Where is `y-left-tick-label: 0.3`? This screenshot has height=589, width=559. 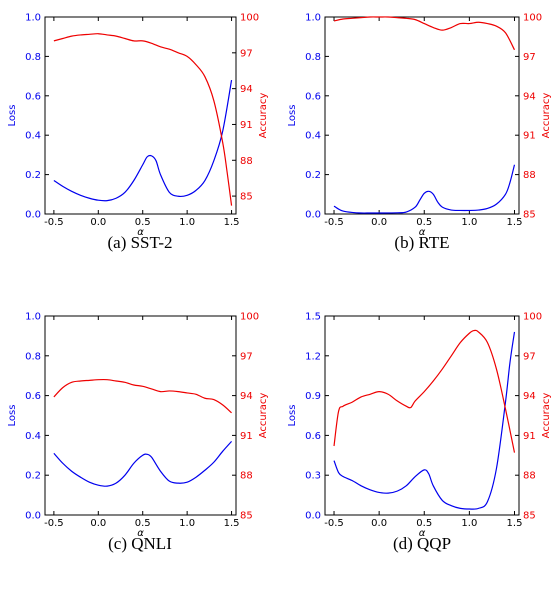 y-left-tick-label: 0.3 is located at coordinates (313, 476).